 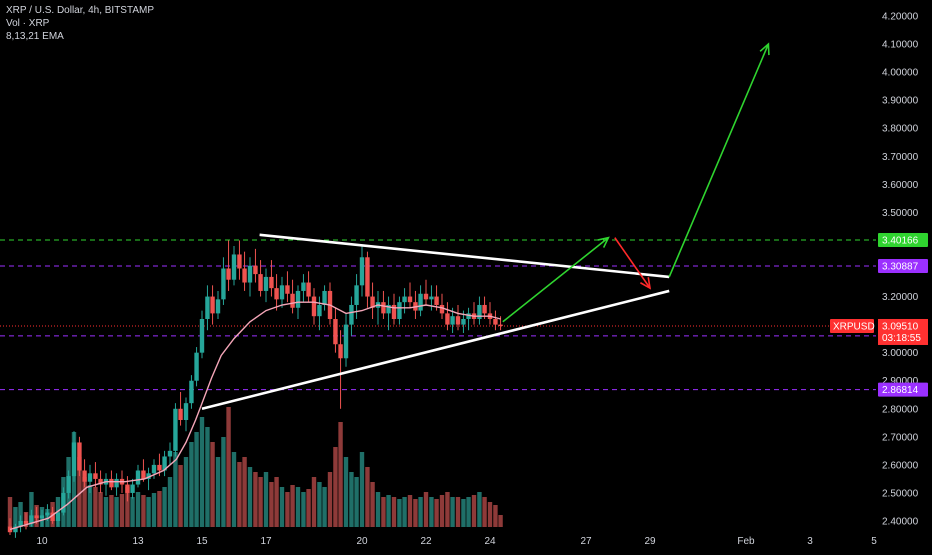 What do you see at coordinates (900, 129) in the screenshot?
I see `price-axis-tick-label: 3.80000` at bounding box center [900, 129].